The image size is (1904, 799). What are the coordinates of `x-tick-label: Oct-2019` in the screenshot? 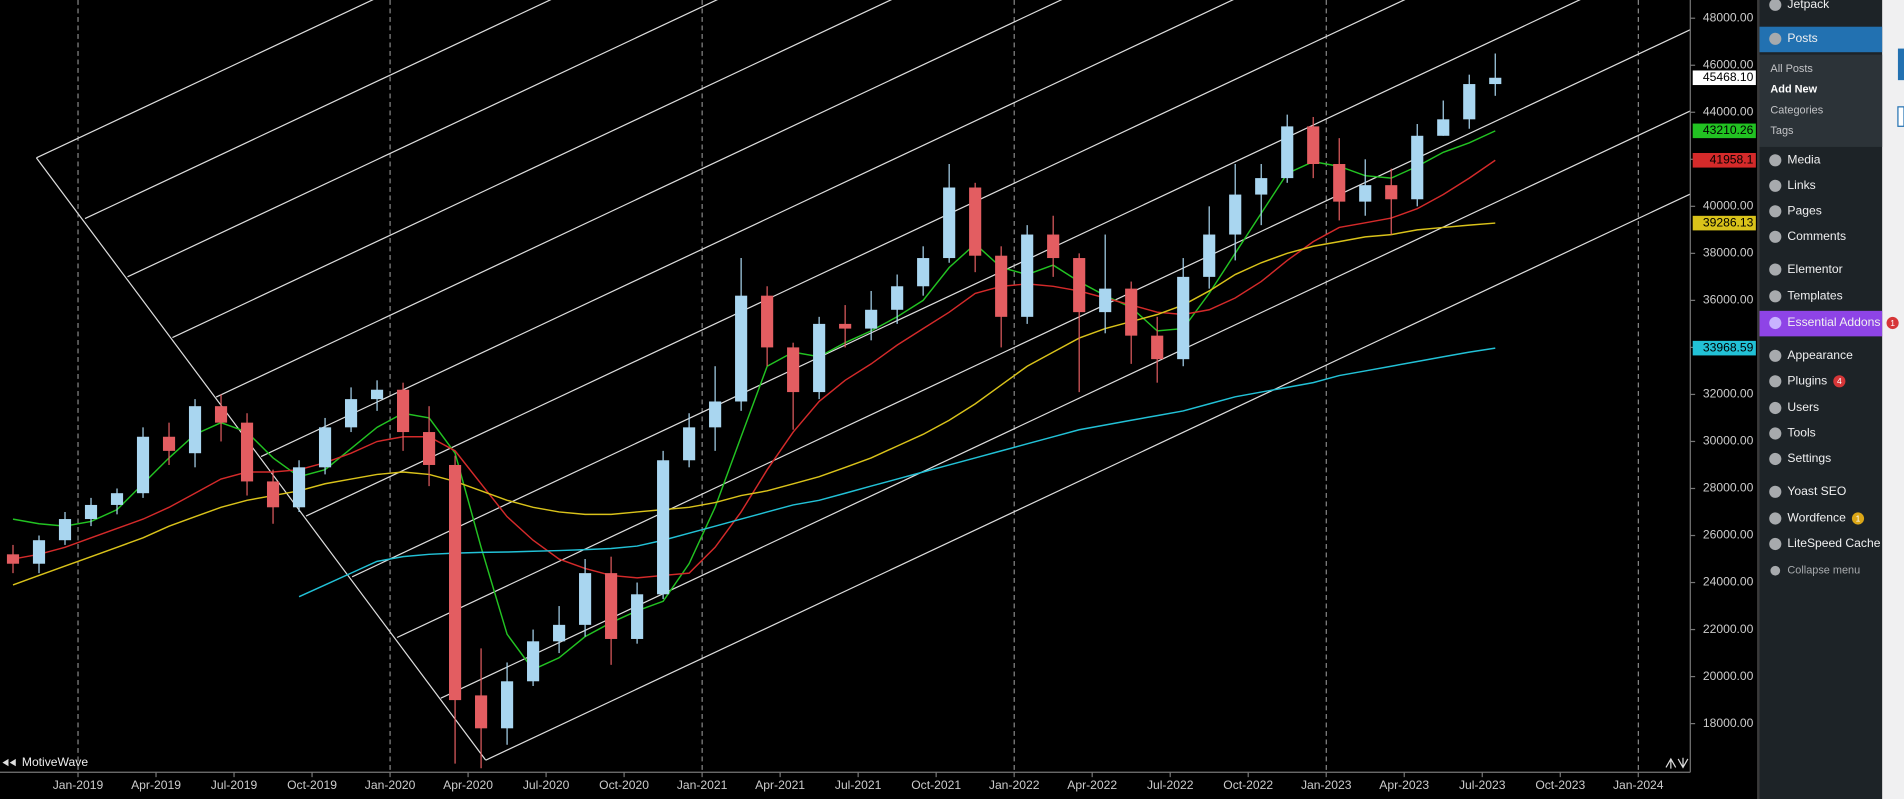 It's located at (312, 785).